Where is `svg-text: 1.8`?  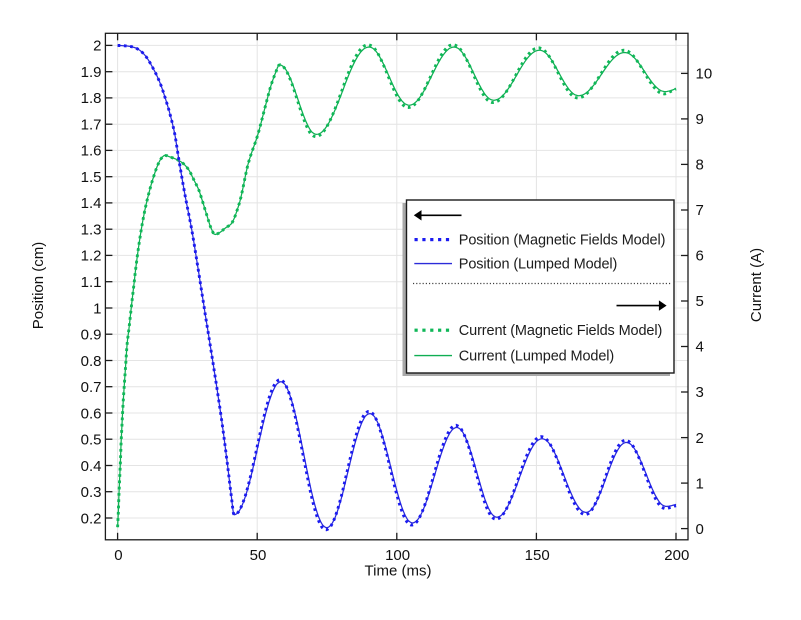
svg-text: 1.8 is located at coordinates (91, 98).